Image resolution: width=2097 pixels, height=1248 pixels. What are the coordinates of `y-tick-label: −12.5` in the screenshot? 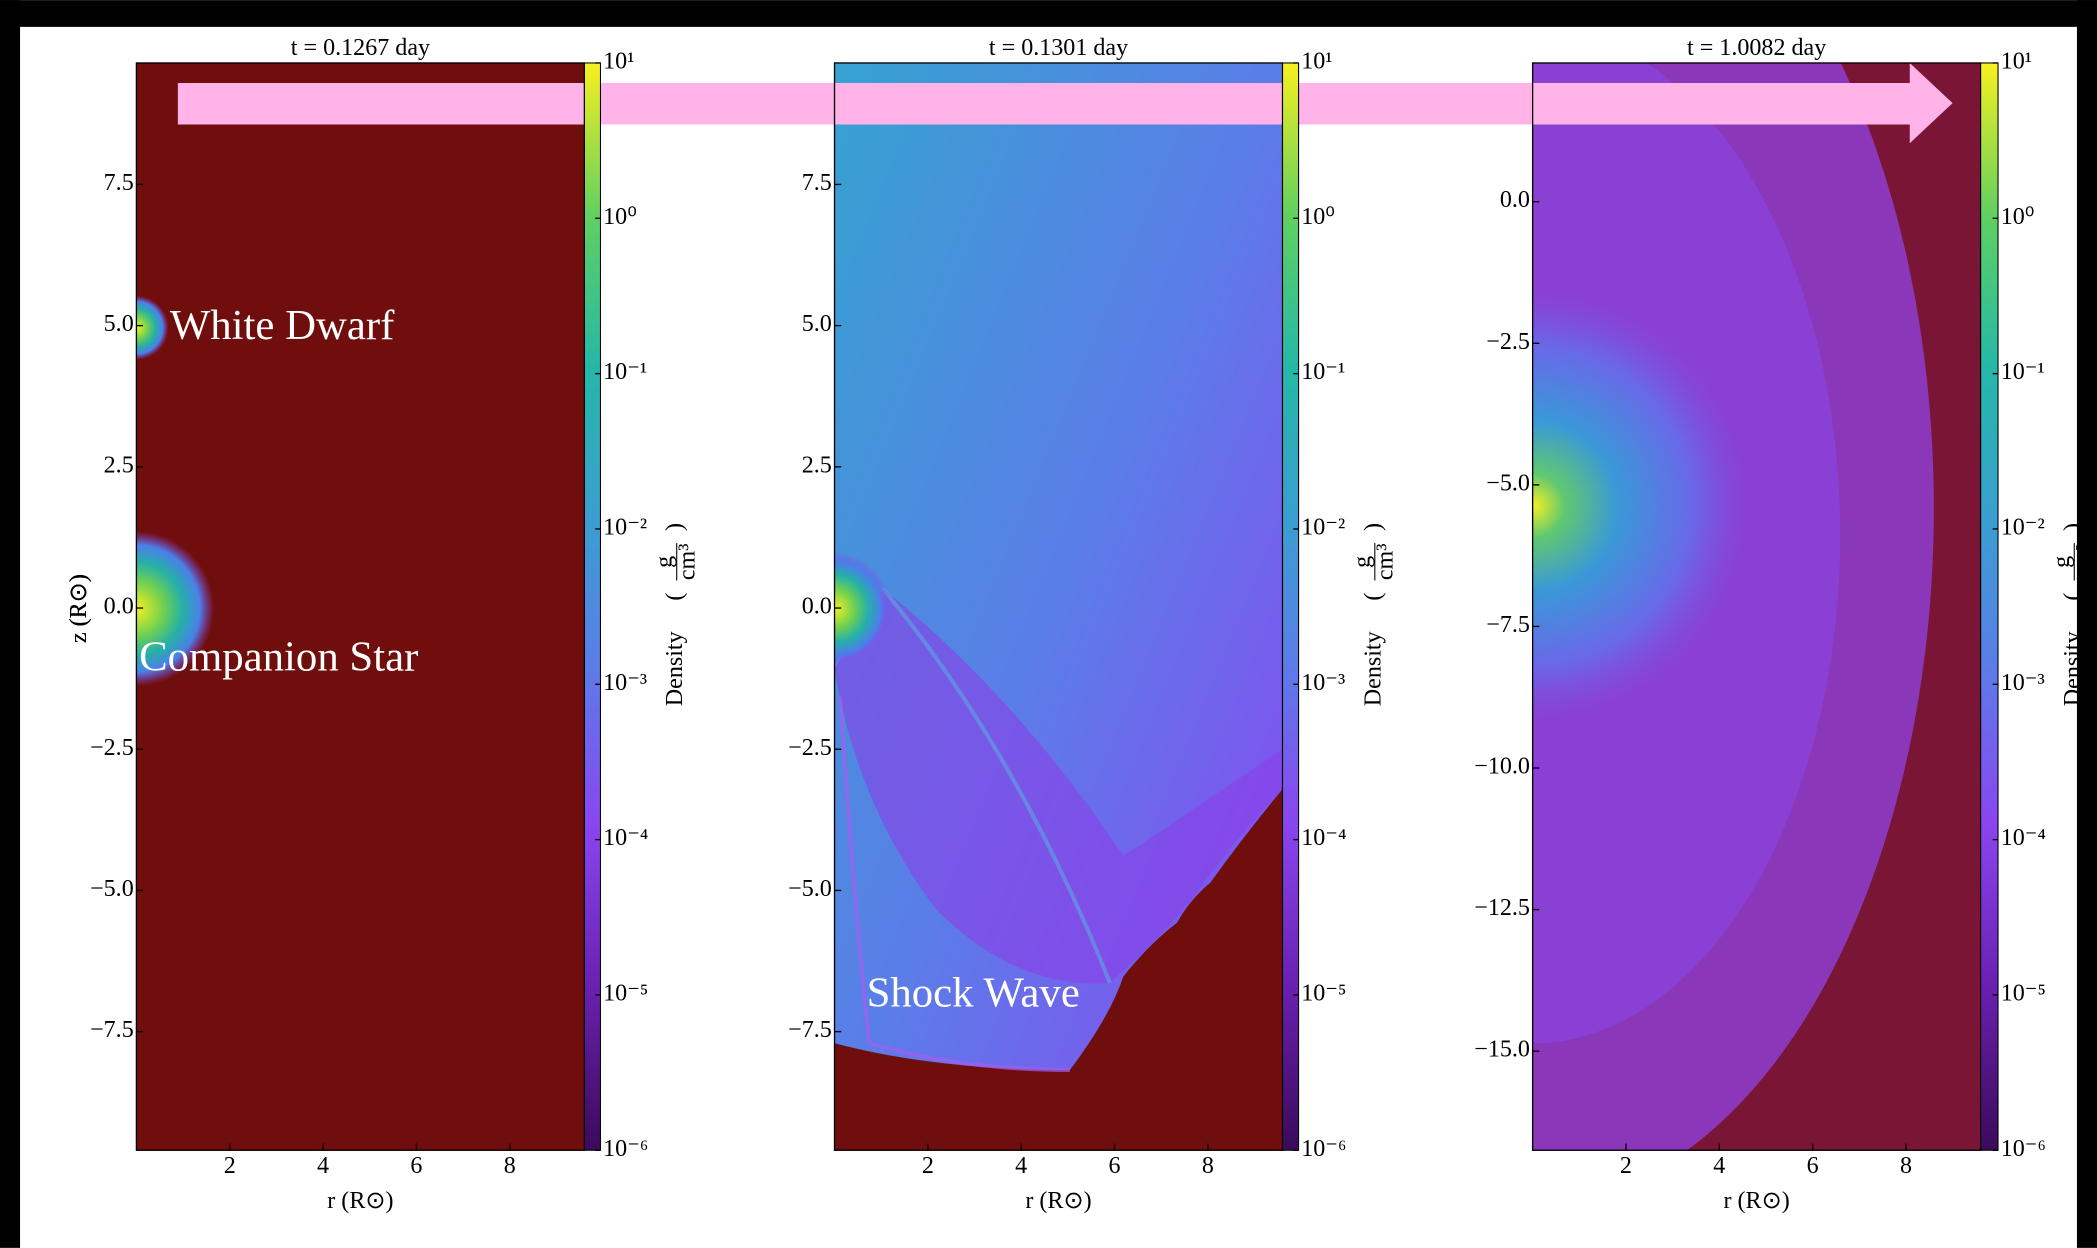 It's located at (1502, 908).